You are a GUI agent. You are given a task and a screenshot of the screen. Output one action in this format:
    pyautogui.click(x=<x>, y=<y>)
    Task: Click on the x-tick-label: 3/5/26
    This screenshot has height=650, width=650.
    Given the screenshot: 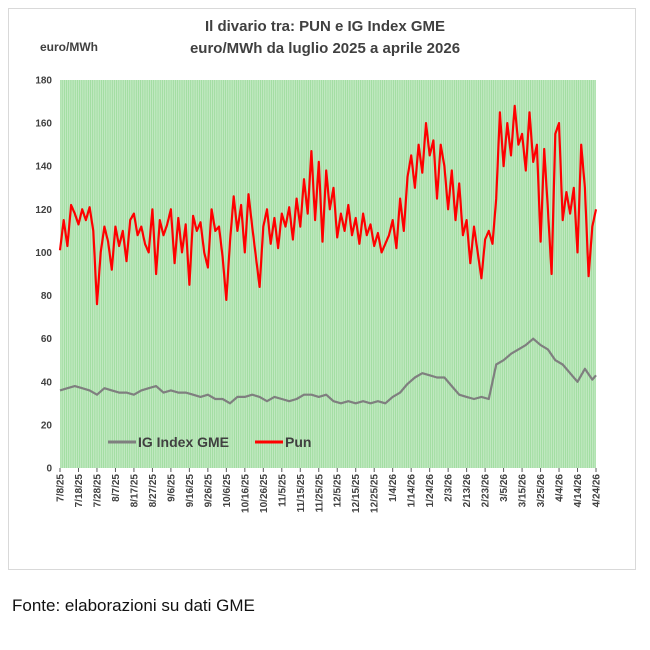 What is the action you would take?
    pyautogui.click(x=504, y=488)
    